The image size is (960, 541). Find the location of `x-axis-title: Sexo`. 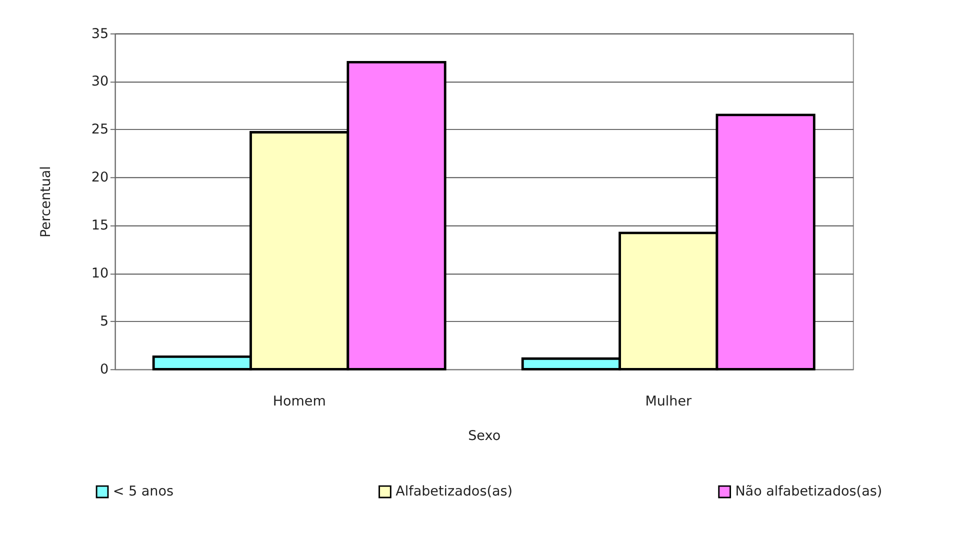

x-axis-title: Sexo is located at coordinates (484, 436).